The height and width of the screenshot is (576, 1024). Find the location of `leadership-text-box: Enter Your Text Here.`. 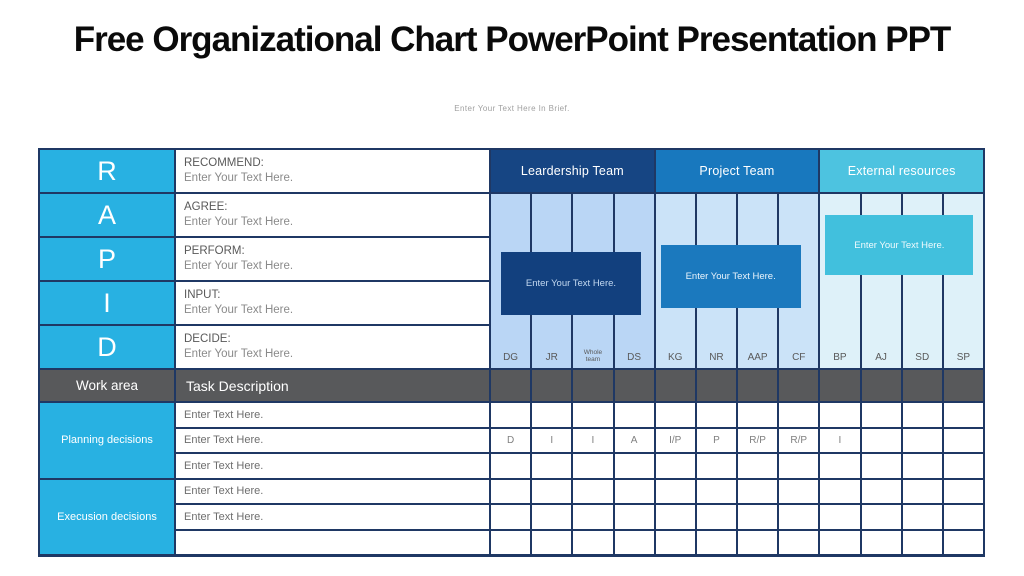

leadership-text-box: Enter Your Text Here. is located at coordinates (571, 283).